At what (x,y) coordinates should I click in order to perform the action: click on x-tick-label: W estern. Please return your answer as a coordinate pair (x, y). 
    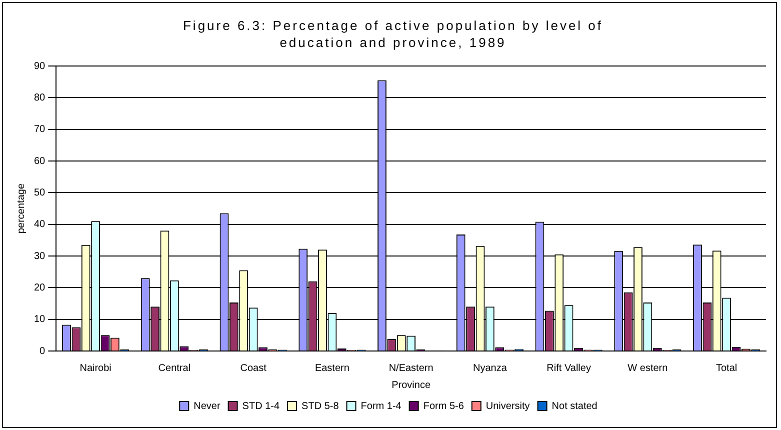
    Looking at the image, I should click on (648, 368).